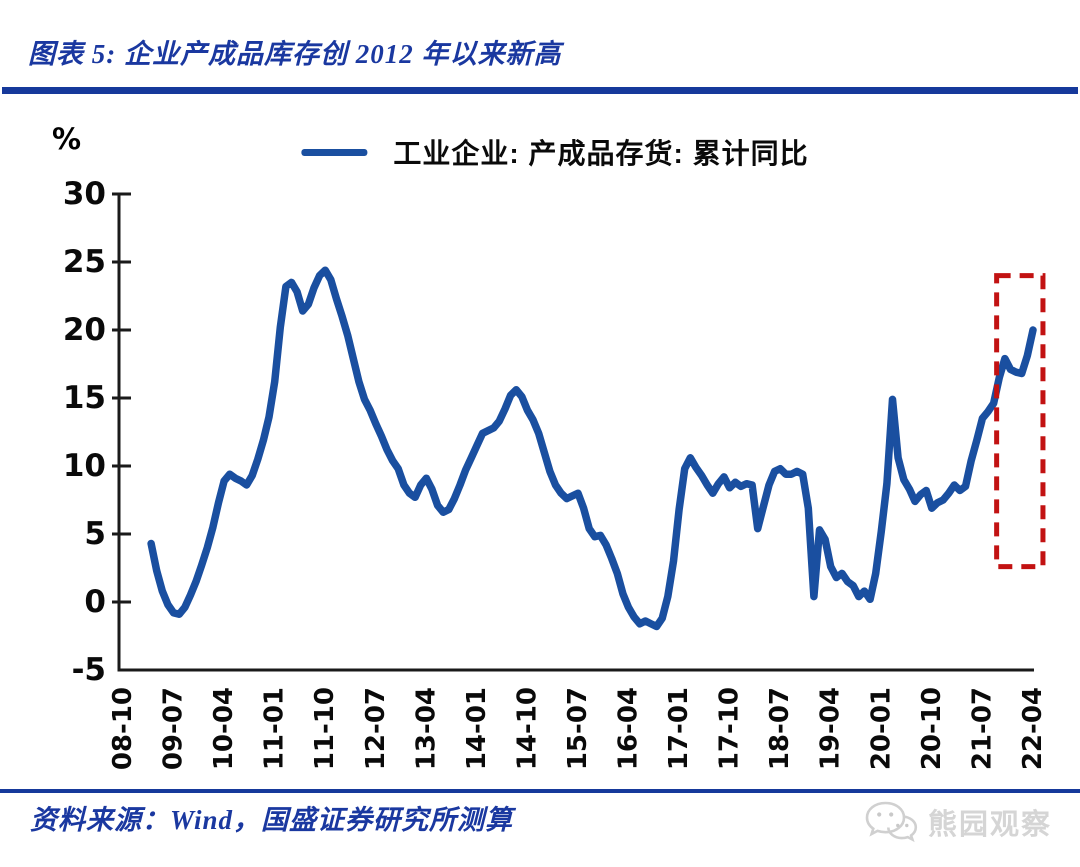 Image resolution: width=1080 pixels, height=867 pixels. I want to click on x-axis-tick-label: 12-07, so click(376, 728).